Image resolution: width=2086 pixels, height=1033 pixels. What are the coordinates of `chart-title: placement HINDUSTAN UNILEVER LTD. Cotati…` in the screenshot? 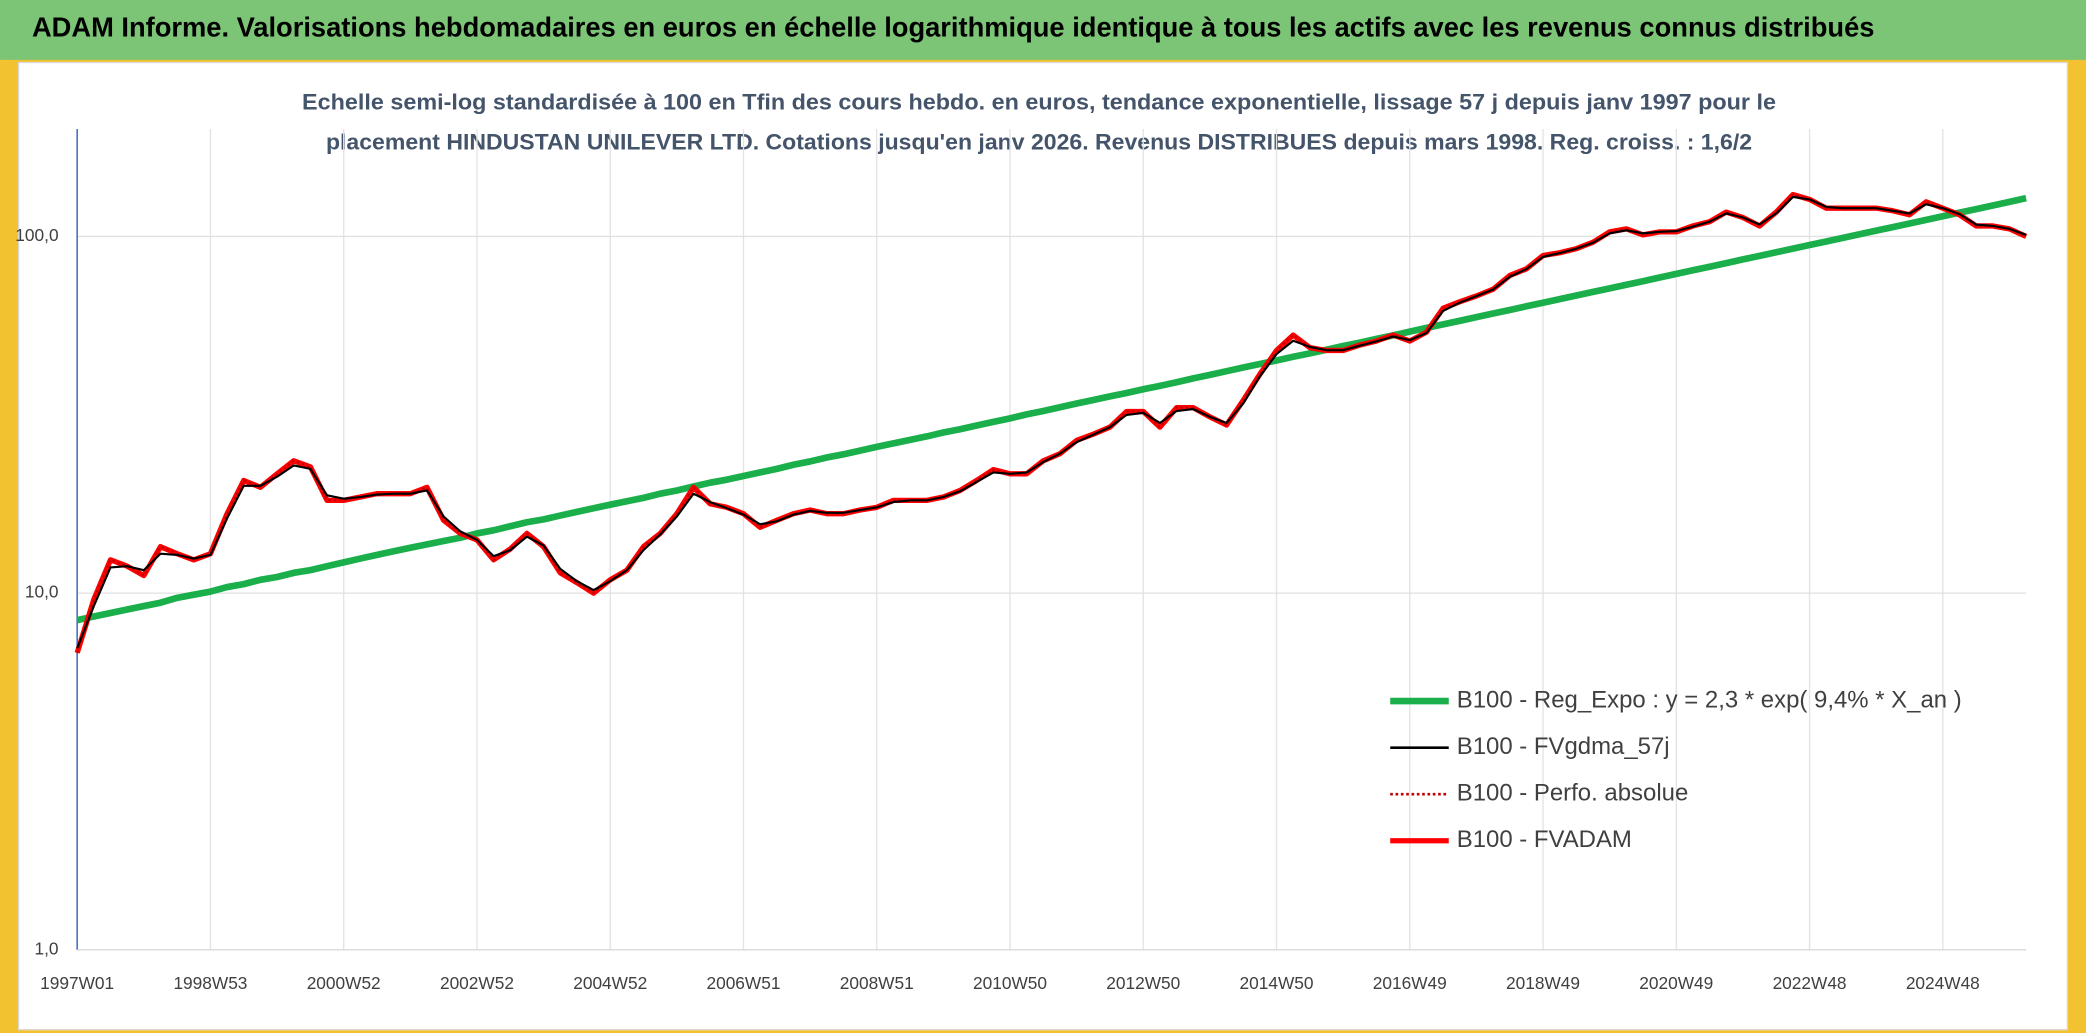 It's located at (1039, 142).